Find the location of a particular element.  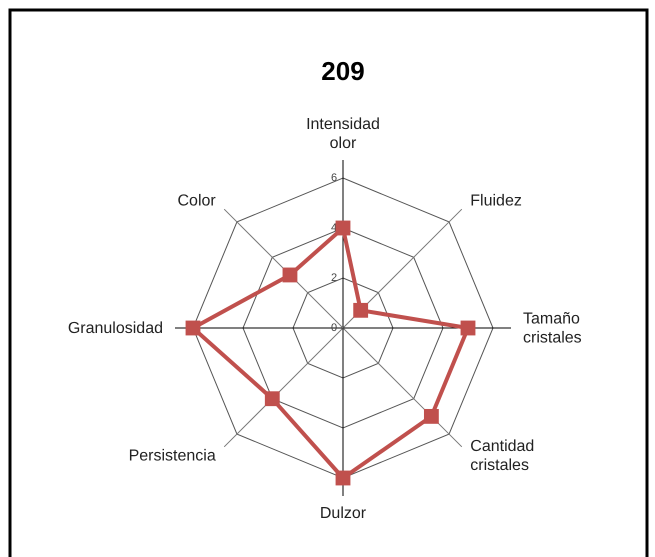

spoke-label: Intensidad olor is located at coordinates (343, 134).